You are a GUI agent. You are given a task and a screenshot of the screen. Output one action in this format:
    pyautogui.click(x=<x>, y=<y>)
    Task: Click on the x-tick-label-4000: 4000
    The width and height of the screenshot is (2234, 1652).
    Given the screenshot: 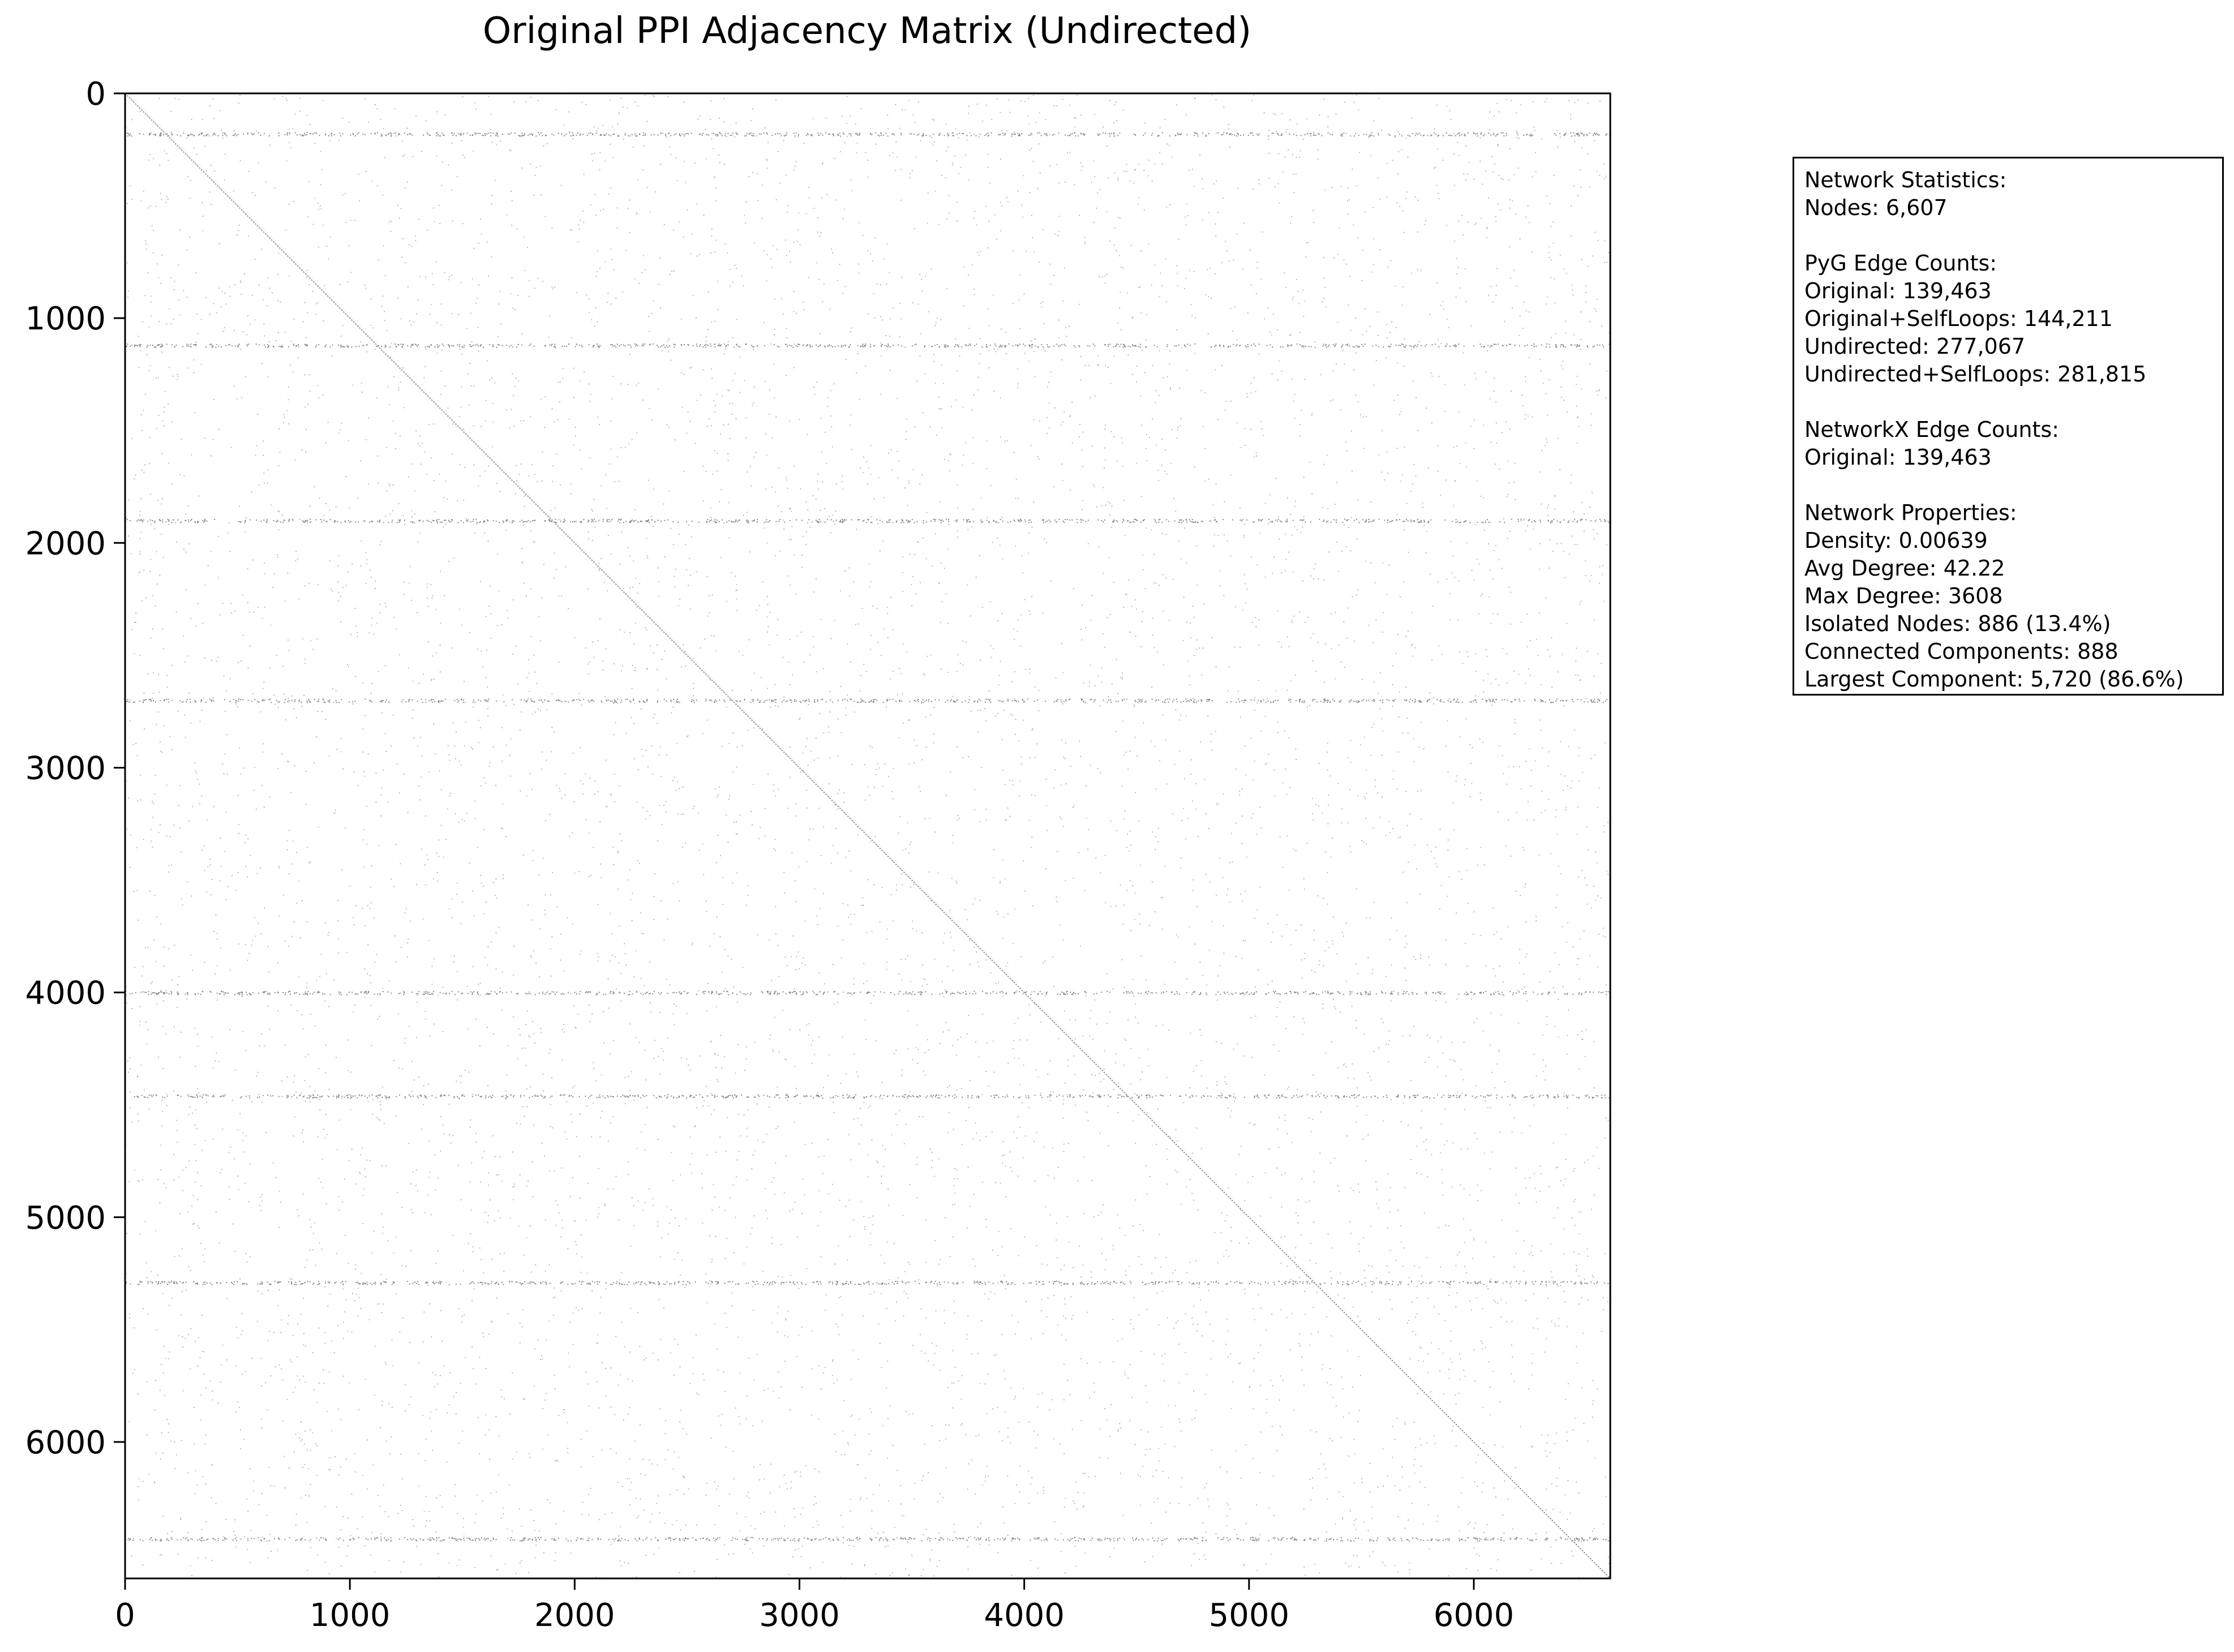 What is the action you would take?
    pyautogui.click(x=1024, y=1615)
    